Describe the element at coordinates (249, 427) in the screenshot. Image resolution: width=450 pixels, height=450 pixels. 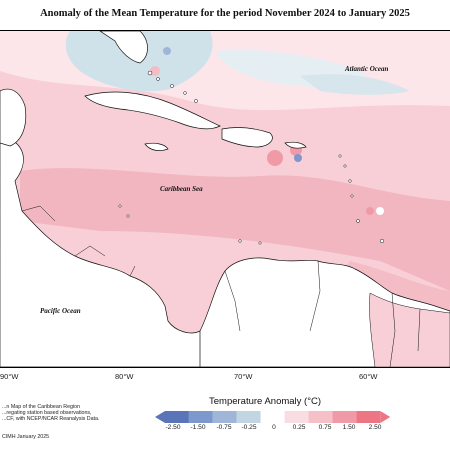
I see `legend-tick-label: -0.25` at that location.